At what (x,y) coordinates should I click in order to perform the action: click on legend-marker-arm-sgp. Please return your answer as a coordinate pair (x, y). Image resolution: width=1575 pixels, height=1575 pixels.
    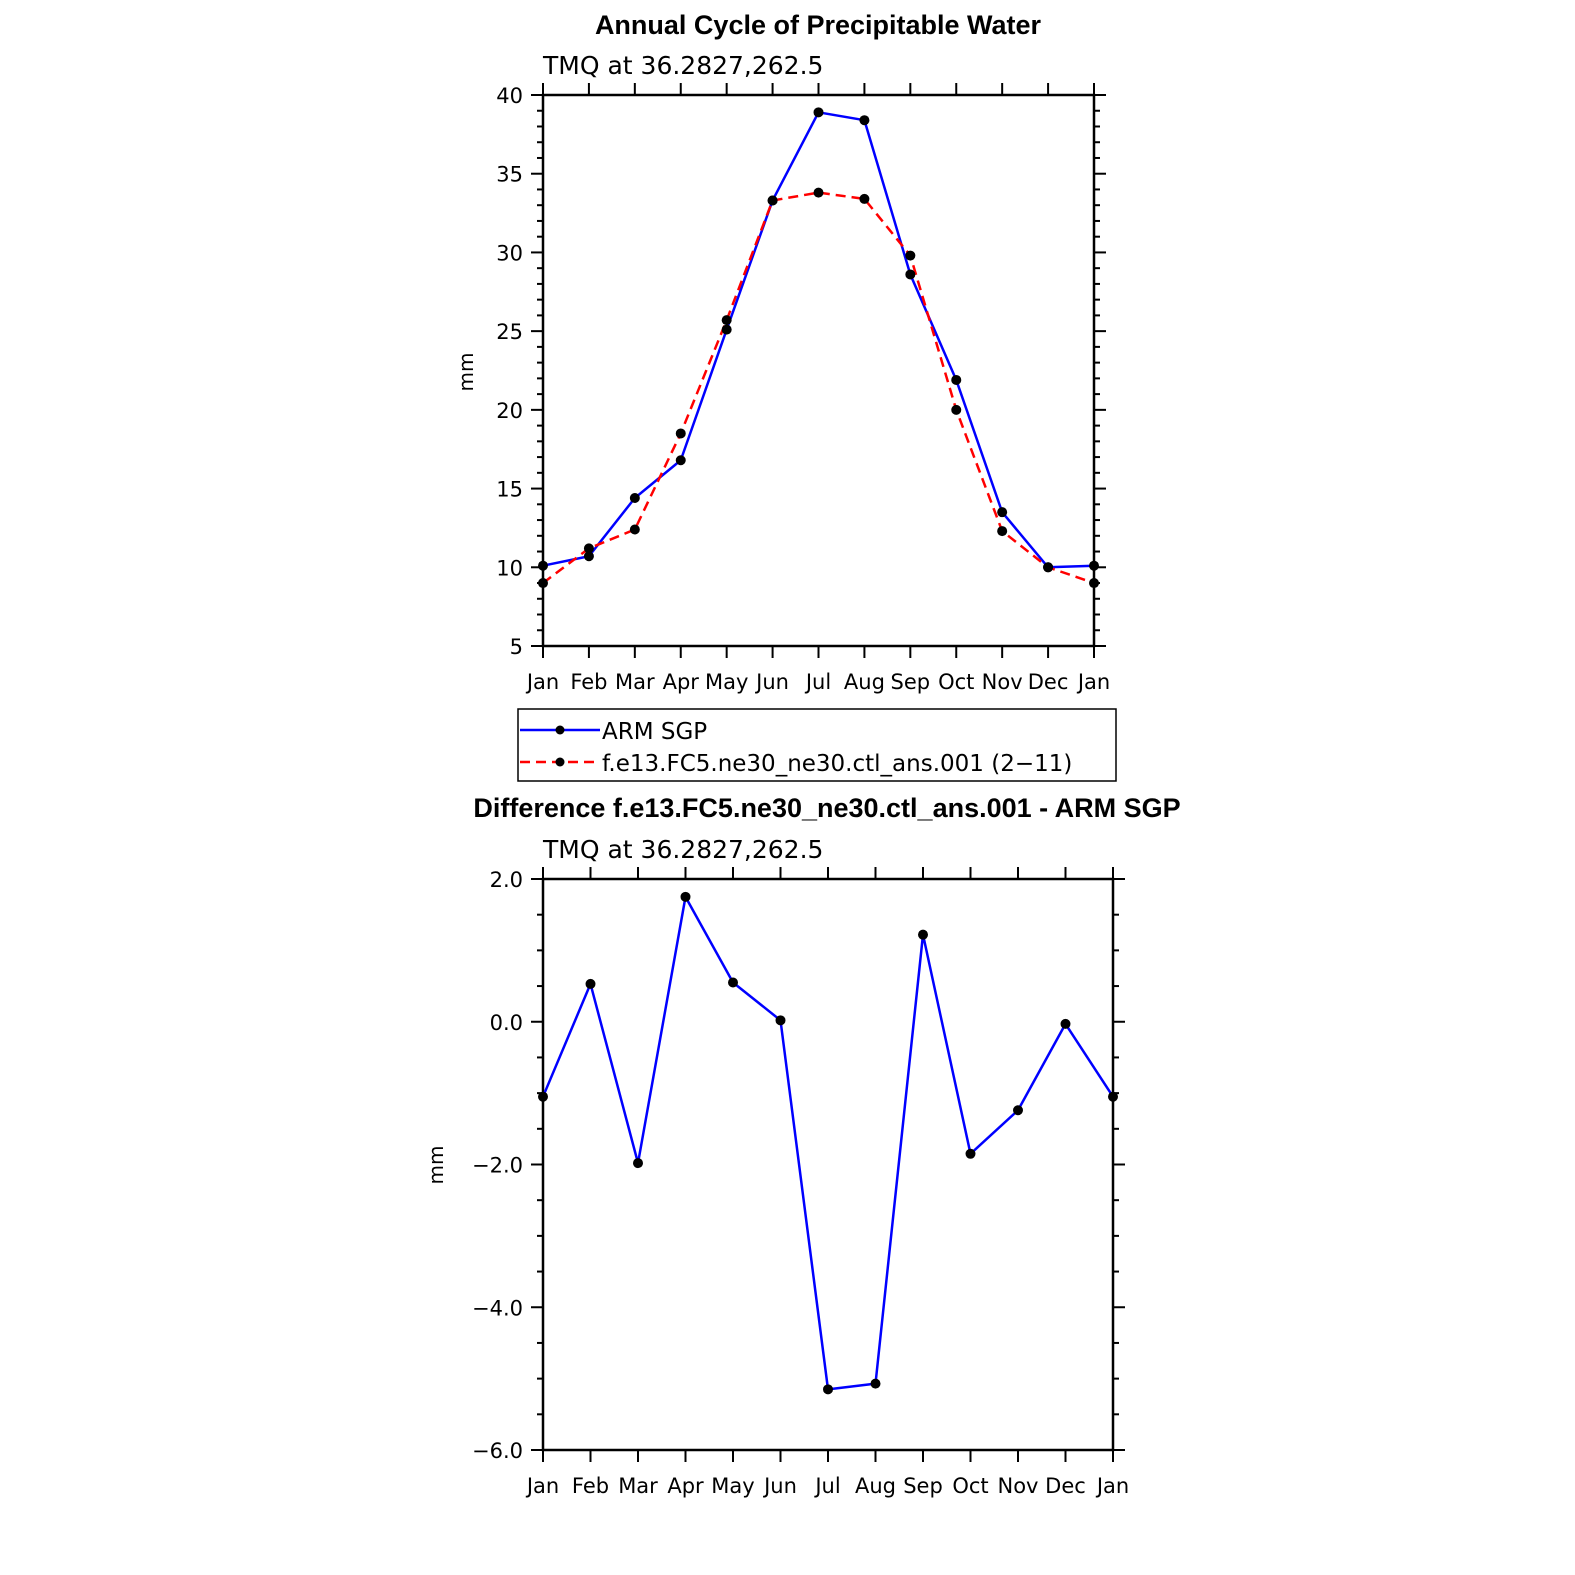
    Looking at the image, I should click on (560, 730).